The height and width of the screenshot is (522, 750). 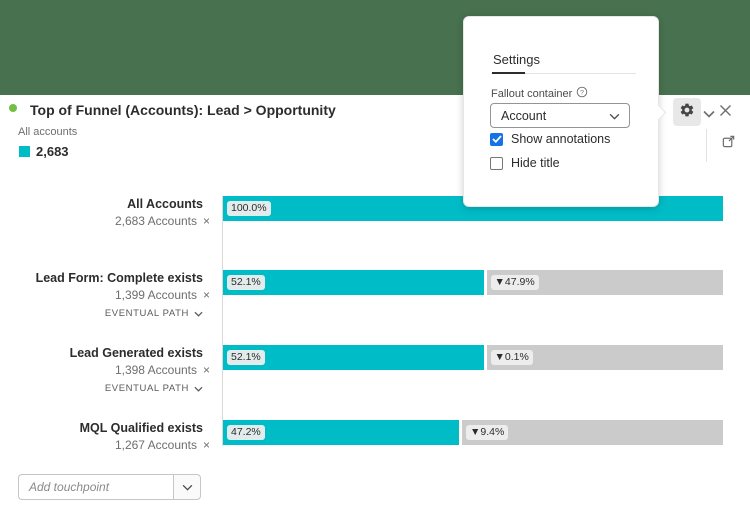 I want to click on add-touchpoint-dropdown-button, so click(x=187, y=487).